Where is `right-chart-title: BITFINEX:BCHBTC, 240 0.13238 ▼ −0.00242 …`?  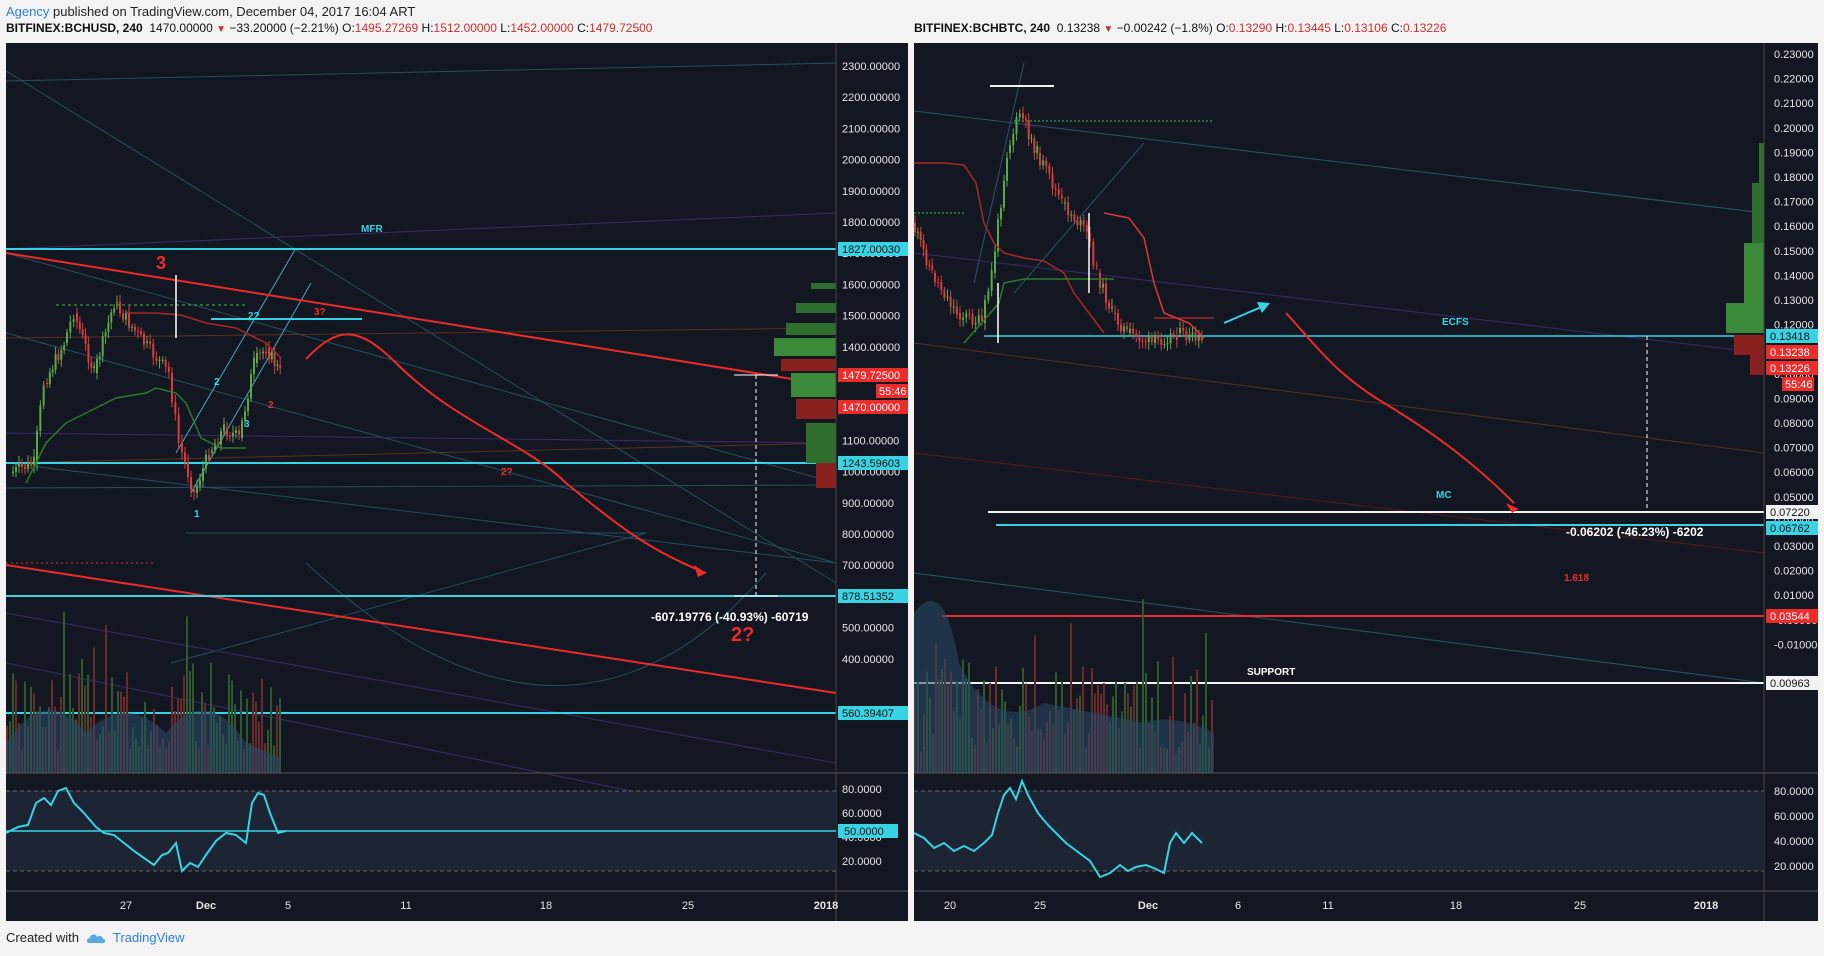
right-chart-title: BITFINEX:BCHBTC, 240 0.13238 ▼ −0.00242 … is located at coordinates (1180, 28).